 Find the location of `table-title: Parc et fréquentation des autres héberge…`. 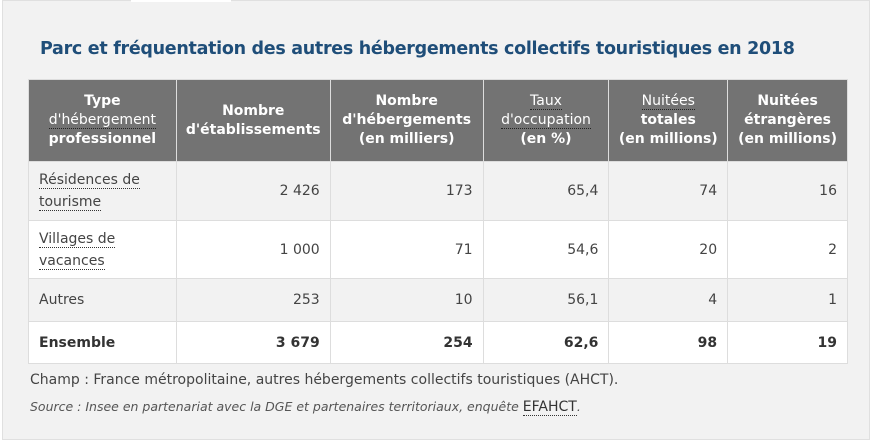

table-title: Parc et fréquentation des autres héberge… is located at coordinates (417, 49).